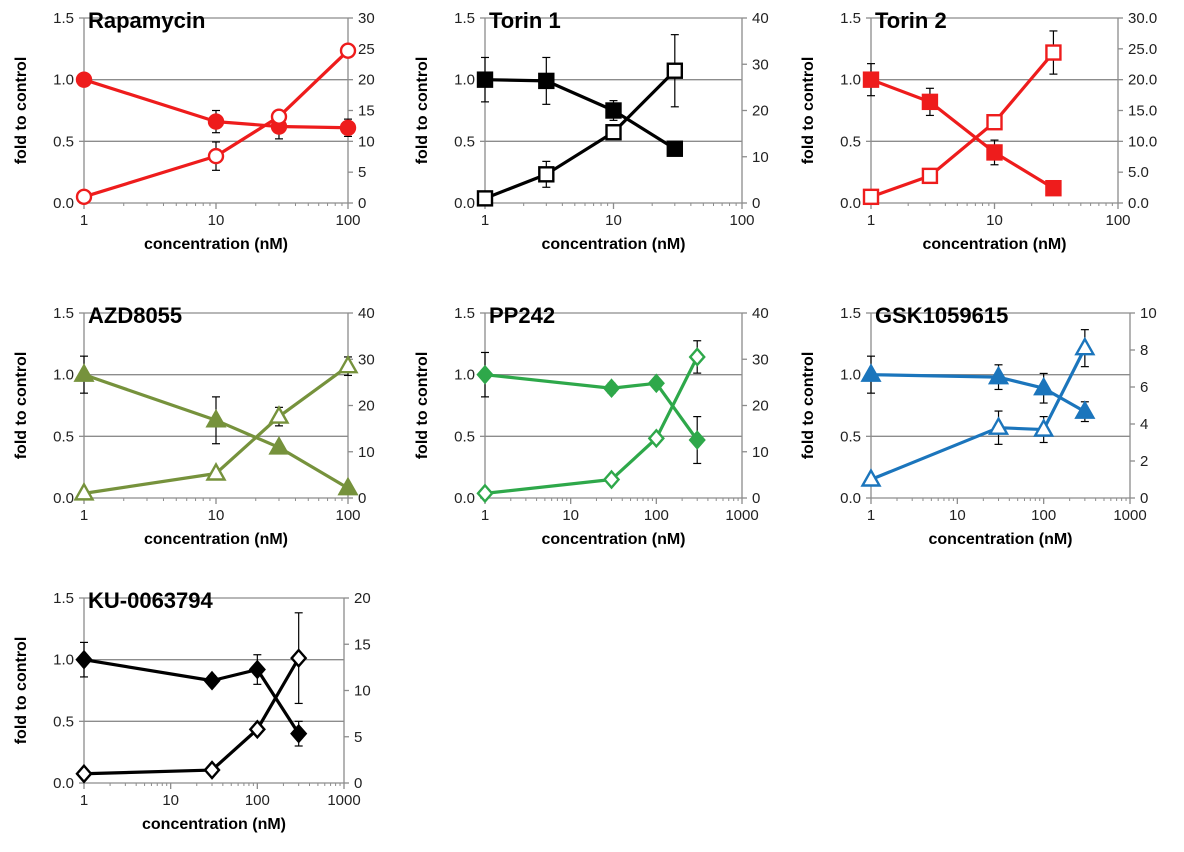  What do you see at coordinates (911, 20) in the screenshot?
I see `chart-title: Torin 2` at bounding box center [911, 20].